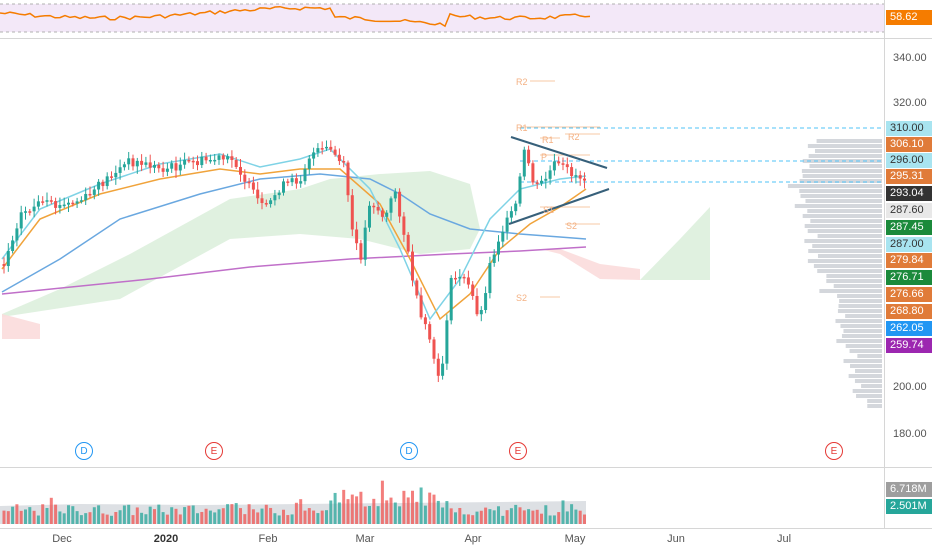 The image size is (932, 551). Describe the element at coordinates (442, 18) in the screenshot. I see `rsi-pane` at that location.